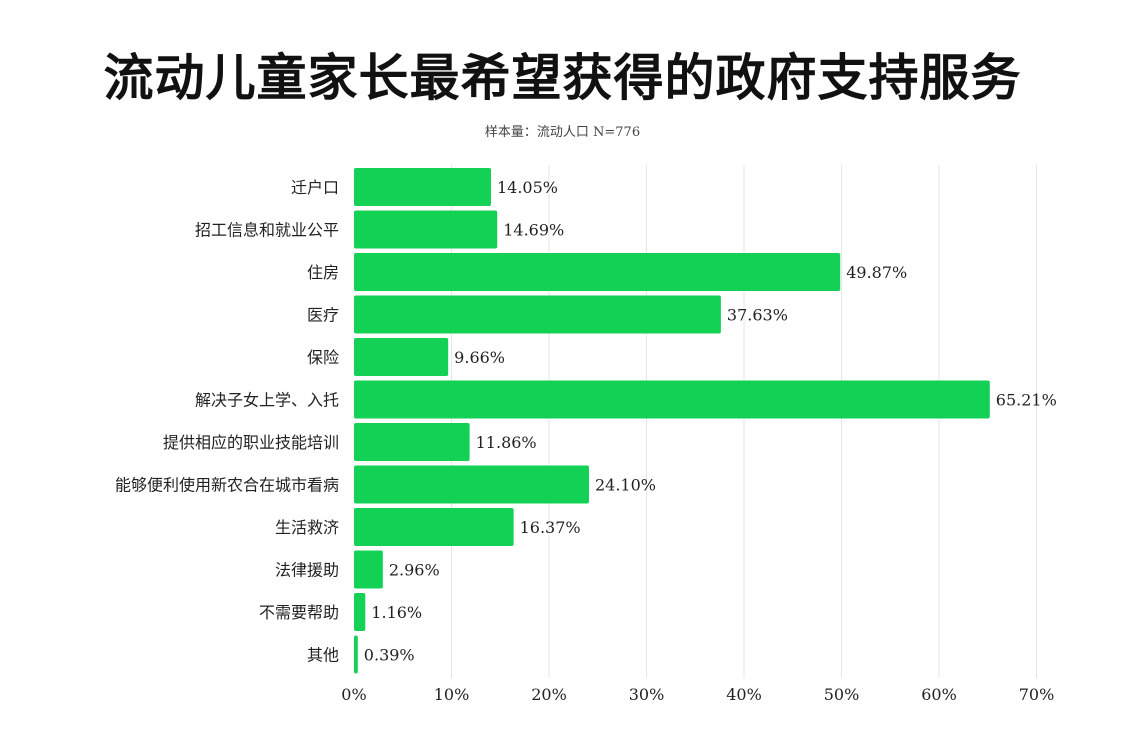  I want to click on value-label: 14.05%, so click(527, 187).